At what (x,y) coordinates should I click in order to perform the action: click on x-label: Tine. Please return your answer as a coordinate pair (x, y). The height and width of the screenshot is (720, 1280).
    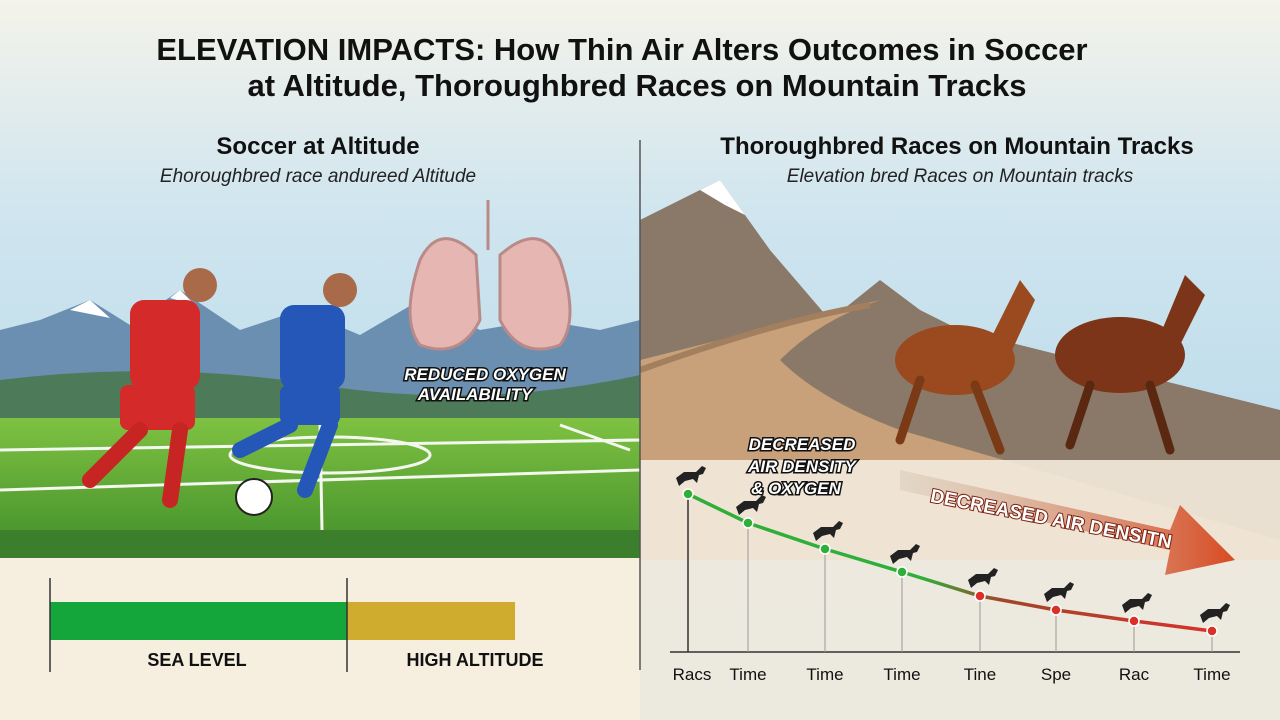
    Looking at the image, I should click on (980, 674).